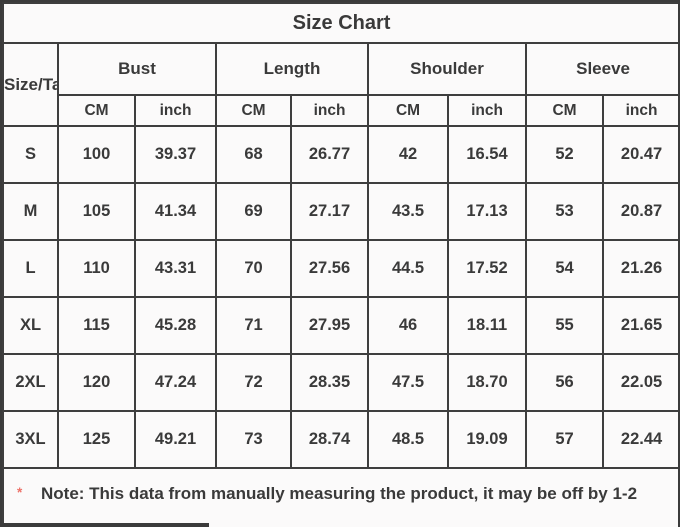 The image size is (680, 527). I want to click on unit-header-length-cm: CM, so click(253, 110).